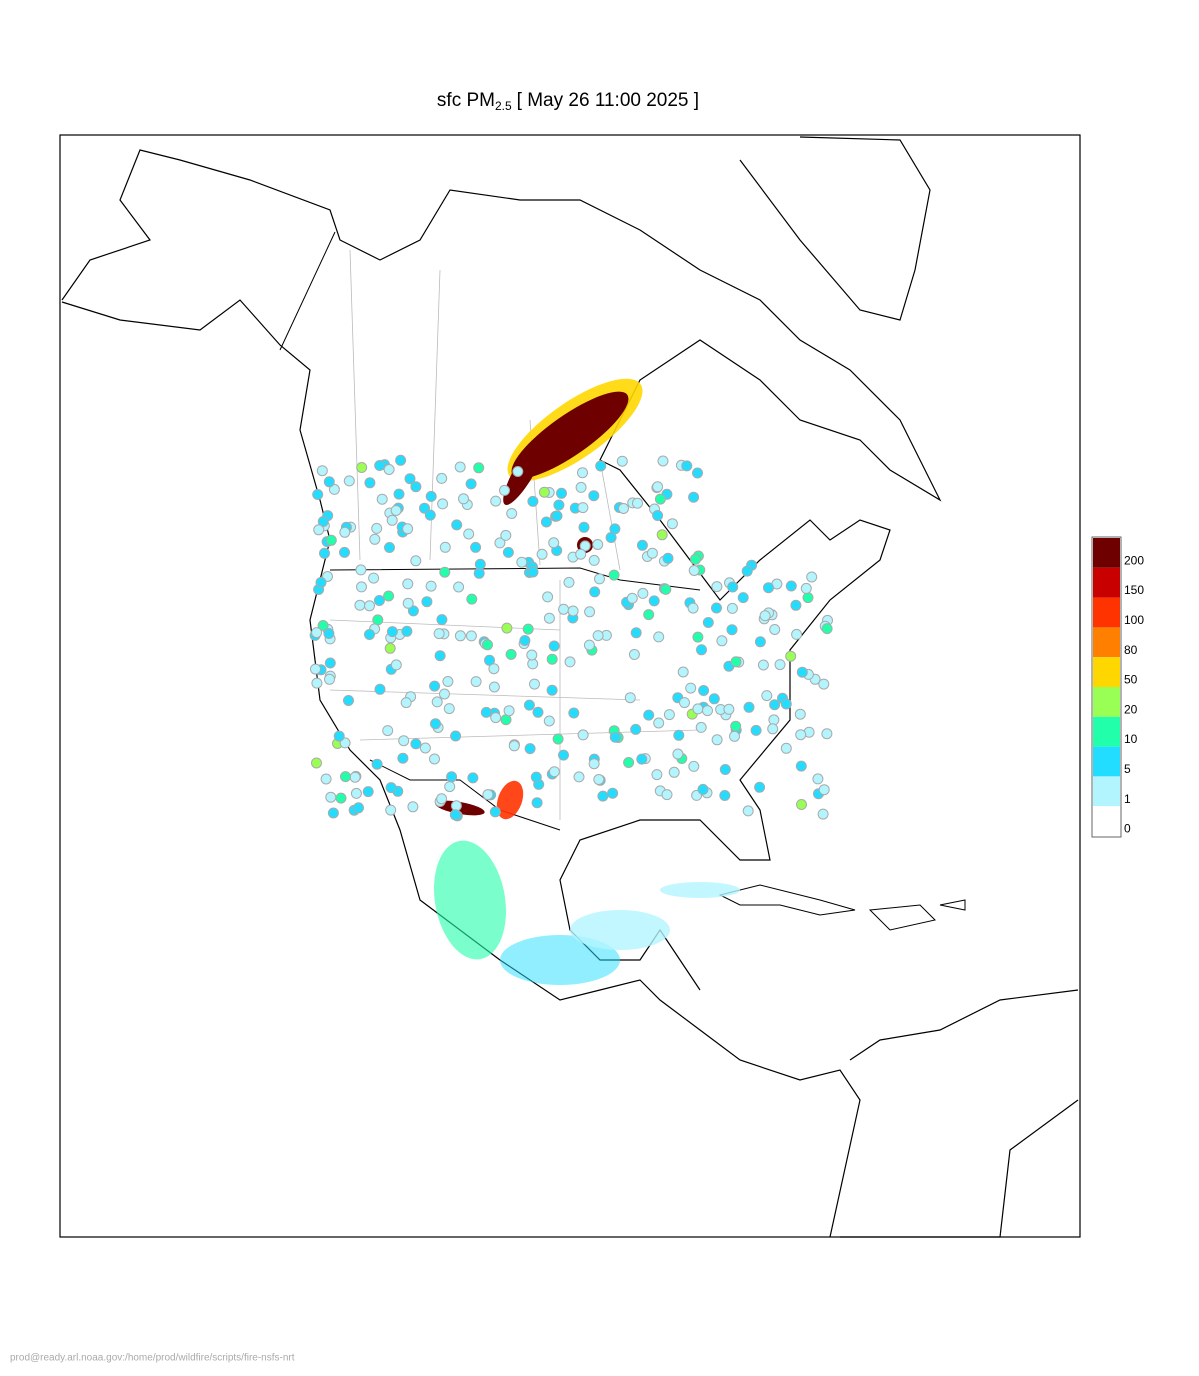  I want to click on legend-label: 1, so click(1127, 799).